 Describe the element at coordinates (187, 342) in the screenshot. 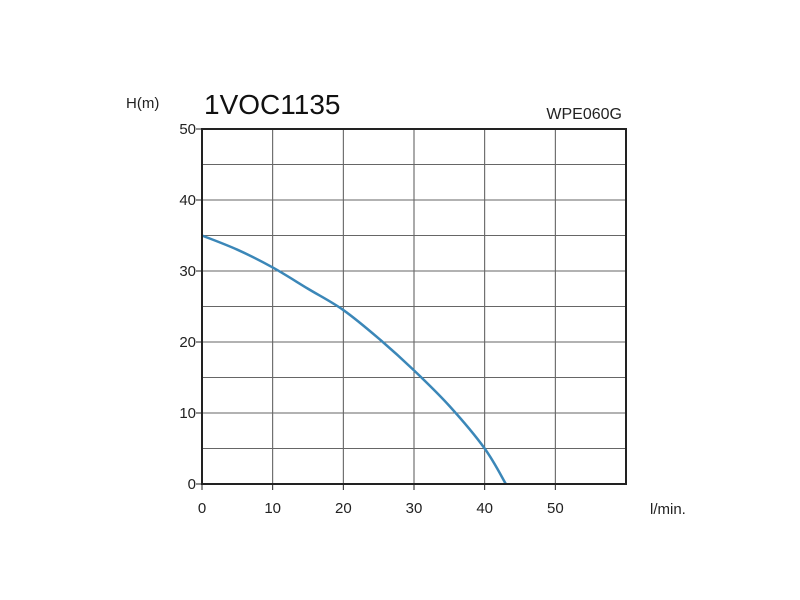

I see `y-tick-label: 20` at that location.